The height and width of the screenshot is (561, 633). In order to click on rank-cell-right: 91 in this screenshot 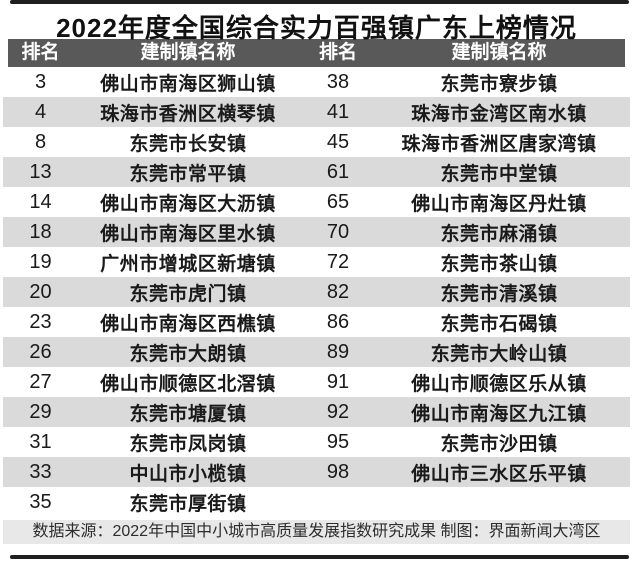, I will do `click(338, 381)`.